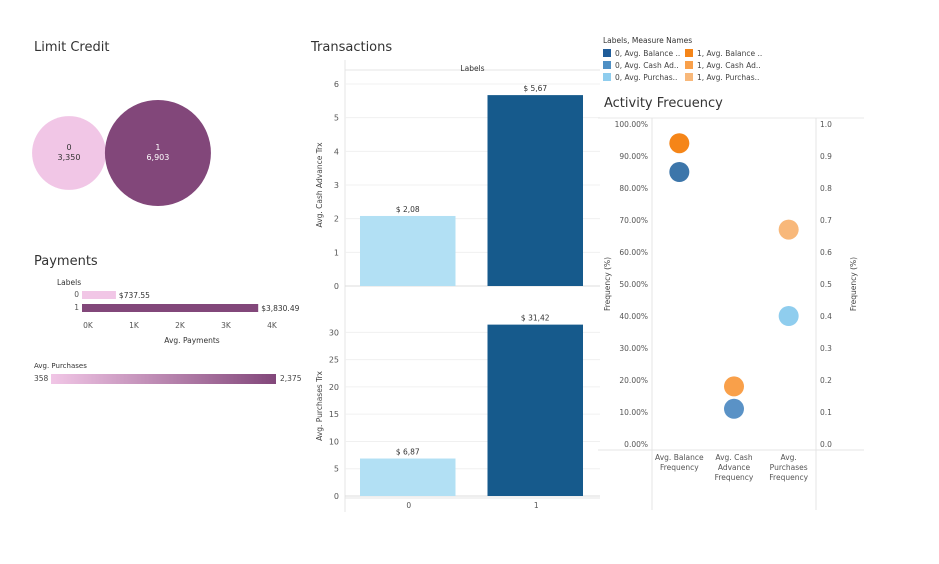 This screenshot has width=939, height=564. What do you see at coordinates (334, 332) in the screenshot?
I see `y-tick-label: 30` at bounding box center [334, 332].